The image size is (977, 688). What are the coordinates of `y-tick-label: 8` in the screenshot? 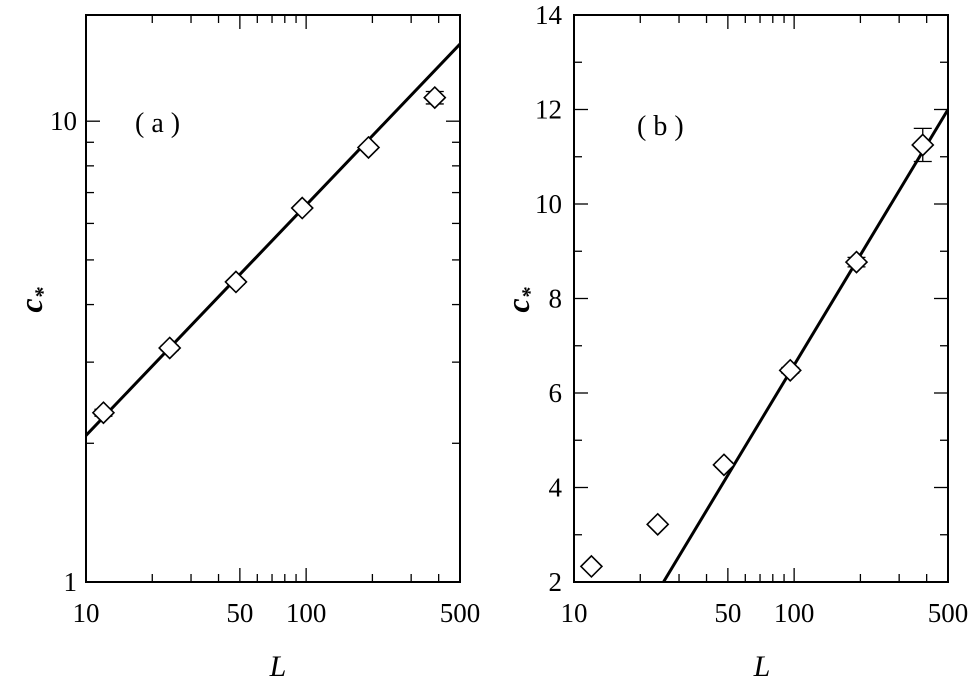 It's located at (556, 299).